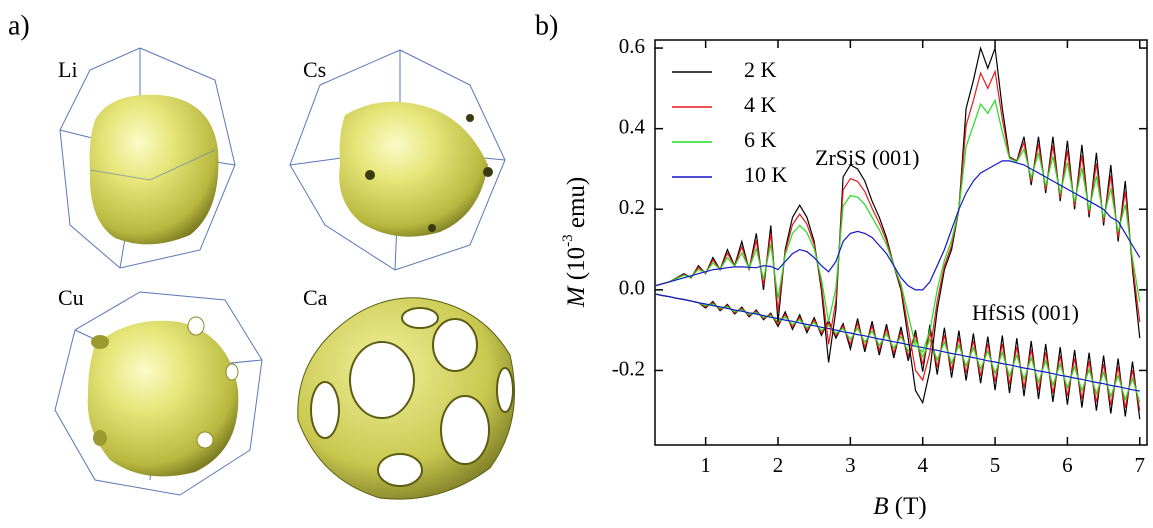 The image size is (1153, 528). What do you see at coordinates (406, 398) in the screenshot?
I see `fermi-surface-ca` at bounding box center [406, 398].